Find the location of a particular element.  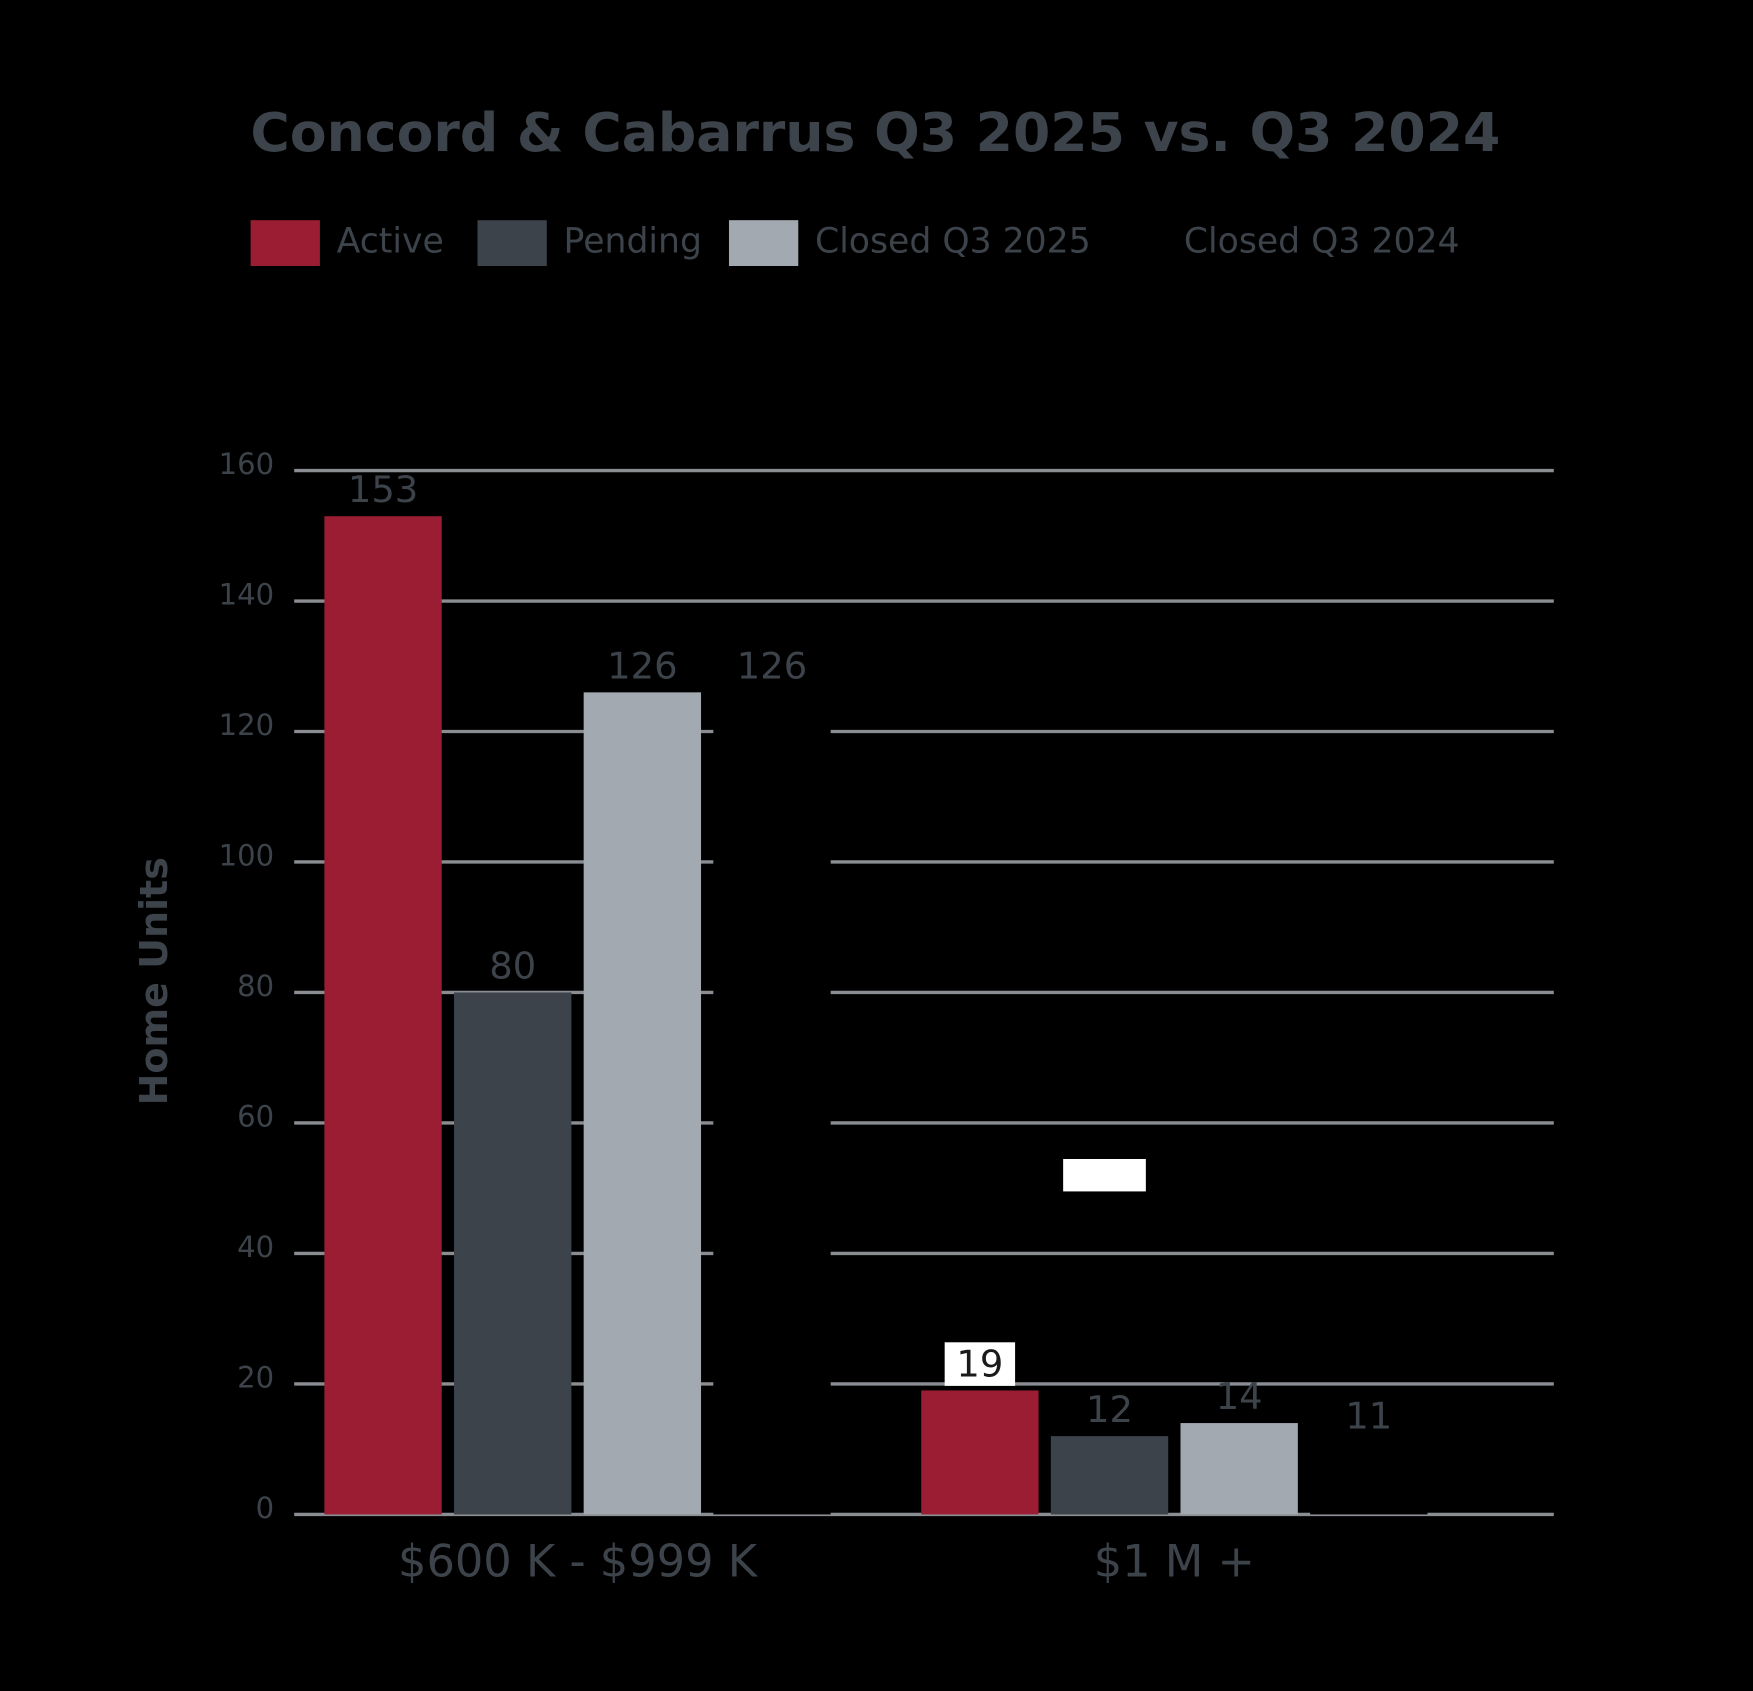

y-axis-label: Home Units is located at coordinates (154, 981).